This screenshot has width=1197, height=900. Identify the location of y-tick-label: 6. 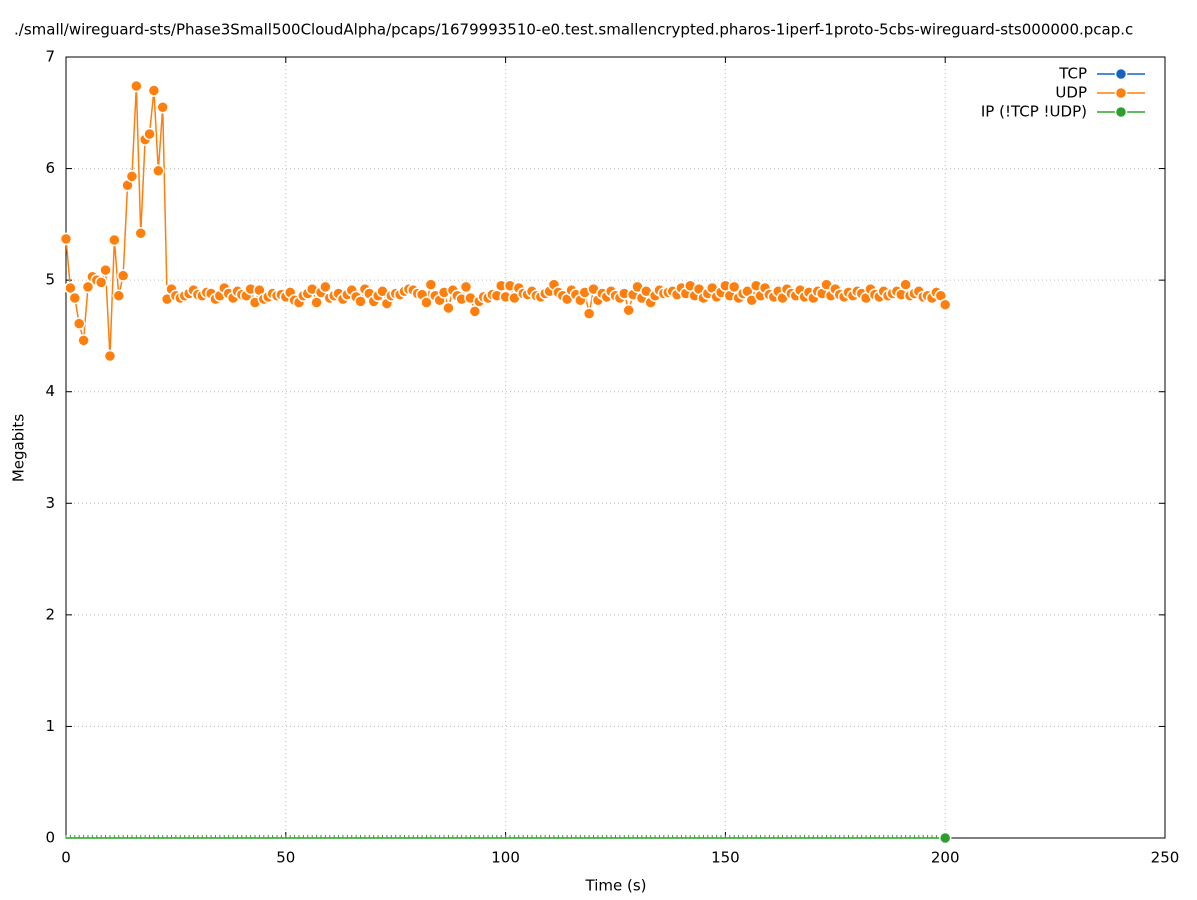
(50, 168).